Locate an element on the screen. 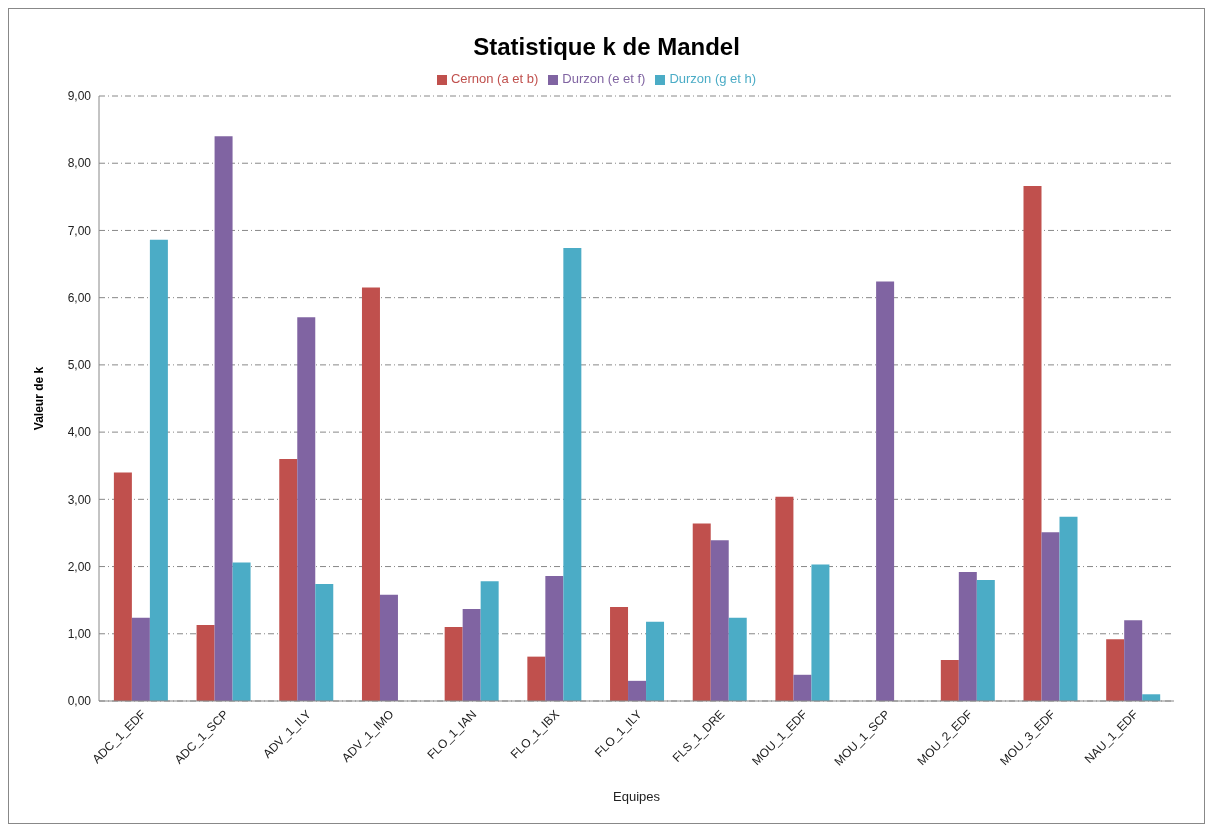  y-tick-label: 6,00 is located at coordinates (79, 297).